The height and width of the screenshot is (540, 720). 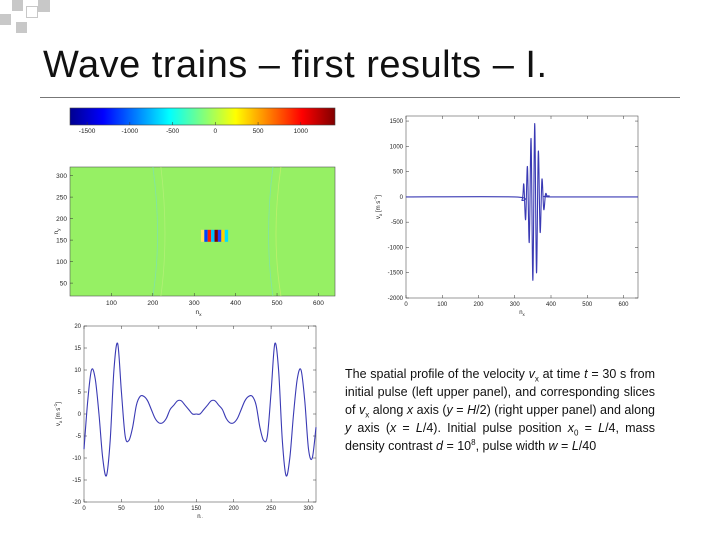 What do you see at coordinates (196, 509) in the screenshot?
I see `x-tick-label: 150` at bounding box center [196, 509].